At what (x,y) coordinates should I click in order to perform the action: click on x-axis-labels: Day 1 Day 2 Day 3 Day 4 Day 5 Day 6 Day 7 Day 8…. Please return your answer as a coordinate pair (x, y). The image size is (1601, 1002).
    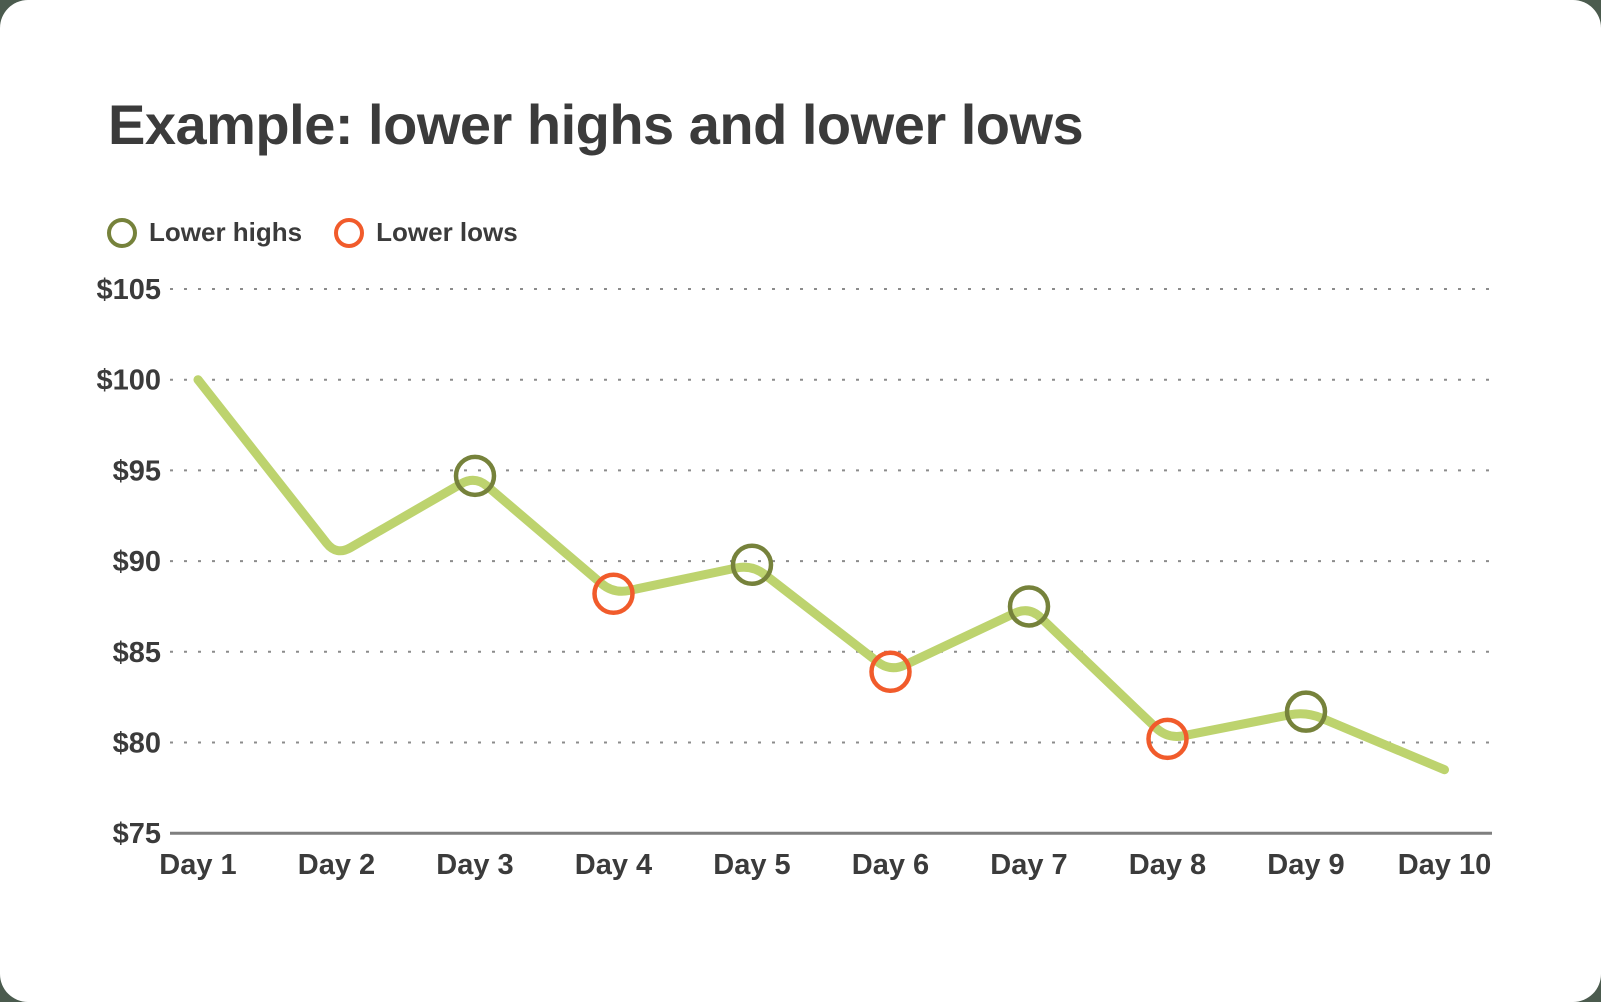
    Looking at the image, I should click on (825, 865).